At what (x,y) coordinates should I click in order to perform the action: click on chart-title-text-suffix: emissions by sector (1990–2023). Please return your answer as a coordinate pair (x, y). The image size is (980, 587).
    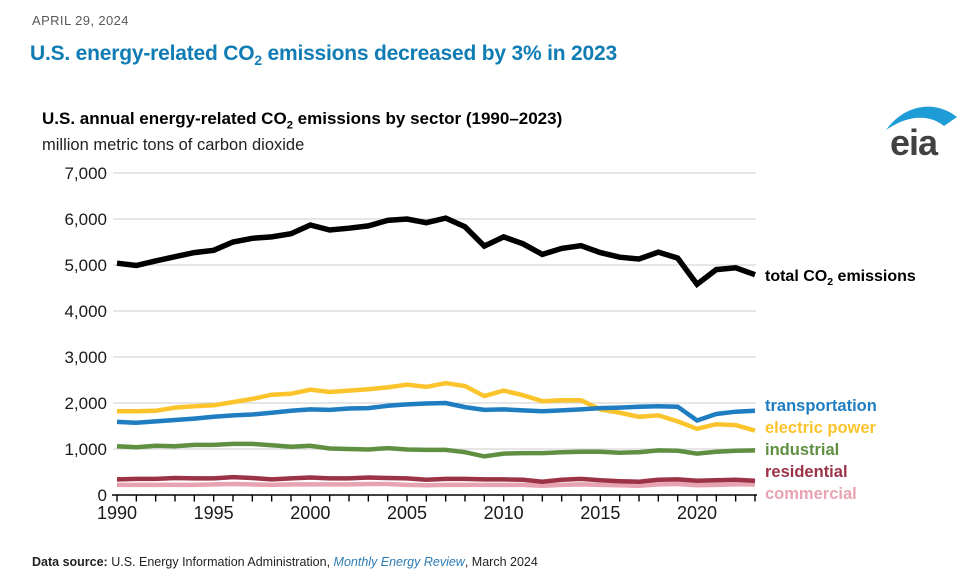
    Looking at the image, I should click on (427, 118).